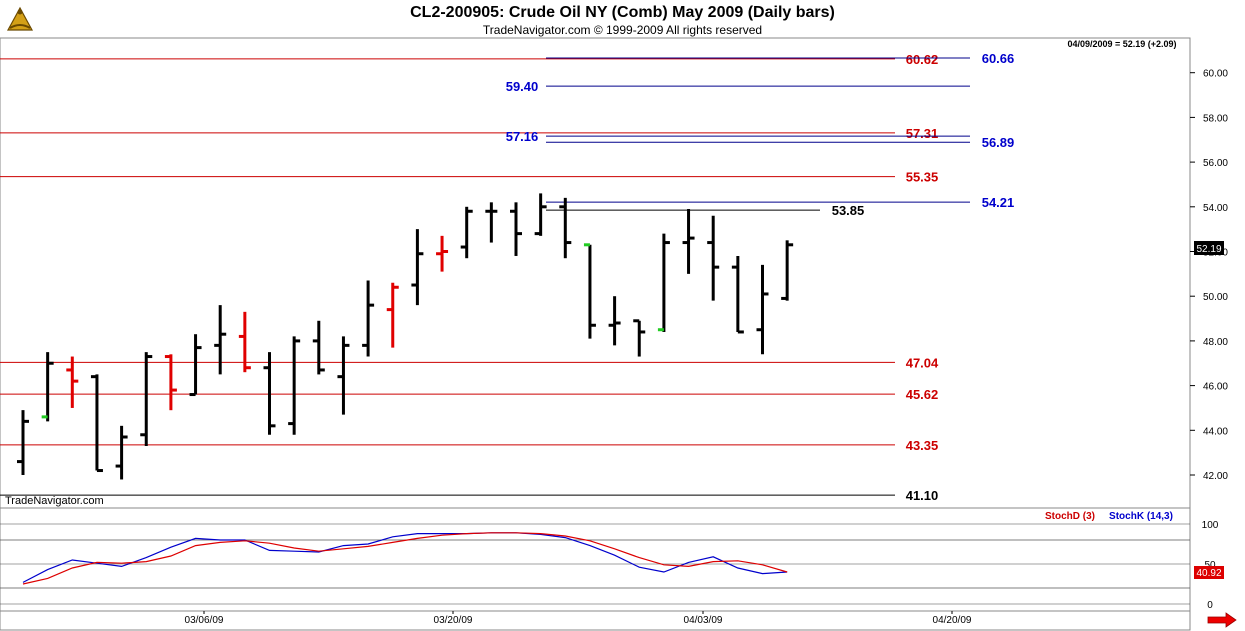 The image size is (1245, 631). Describe the element at coordinates (204, 620) in the screenshot. I see `date-tick-label: 03/06/09` at that location.